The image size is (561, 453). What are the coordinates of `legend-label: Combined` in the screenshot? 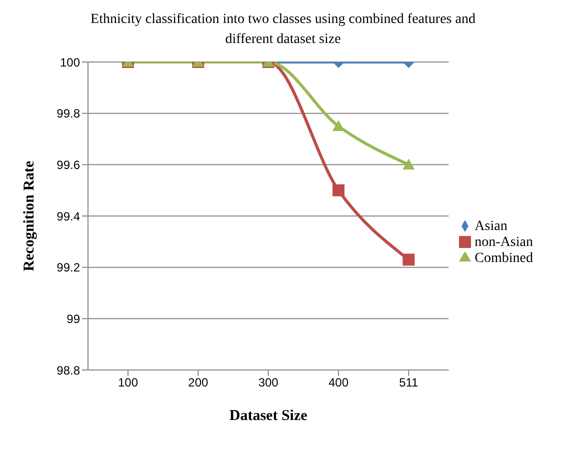 It's located at (503, 258).